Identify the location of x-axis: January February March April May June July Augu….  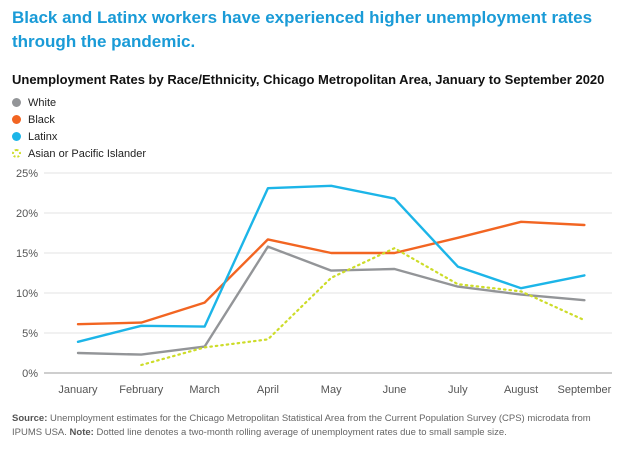
(334, 390).